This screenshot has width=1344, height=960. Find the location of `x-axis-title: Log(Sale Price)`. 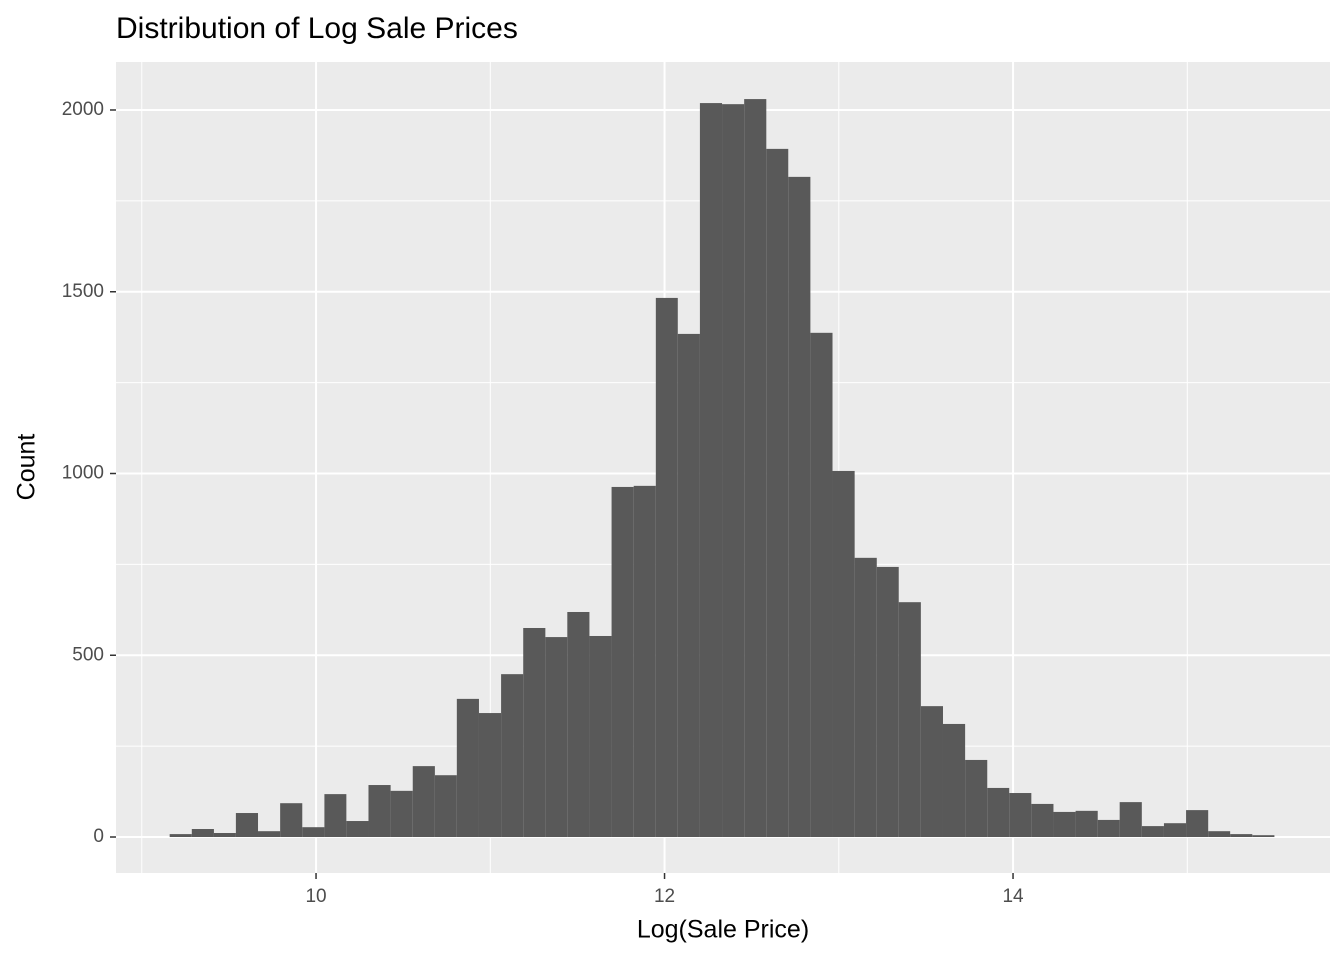

x-axis-title: Log(Sale Price) is located at coordinates (723, 930).